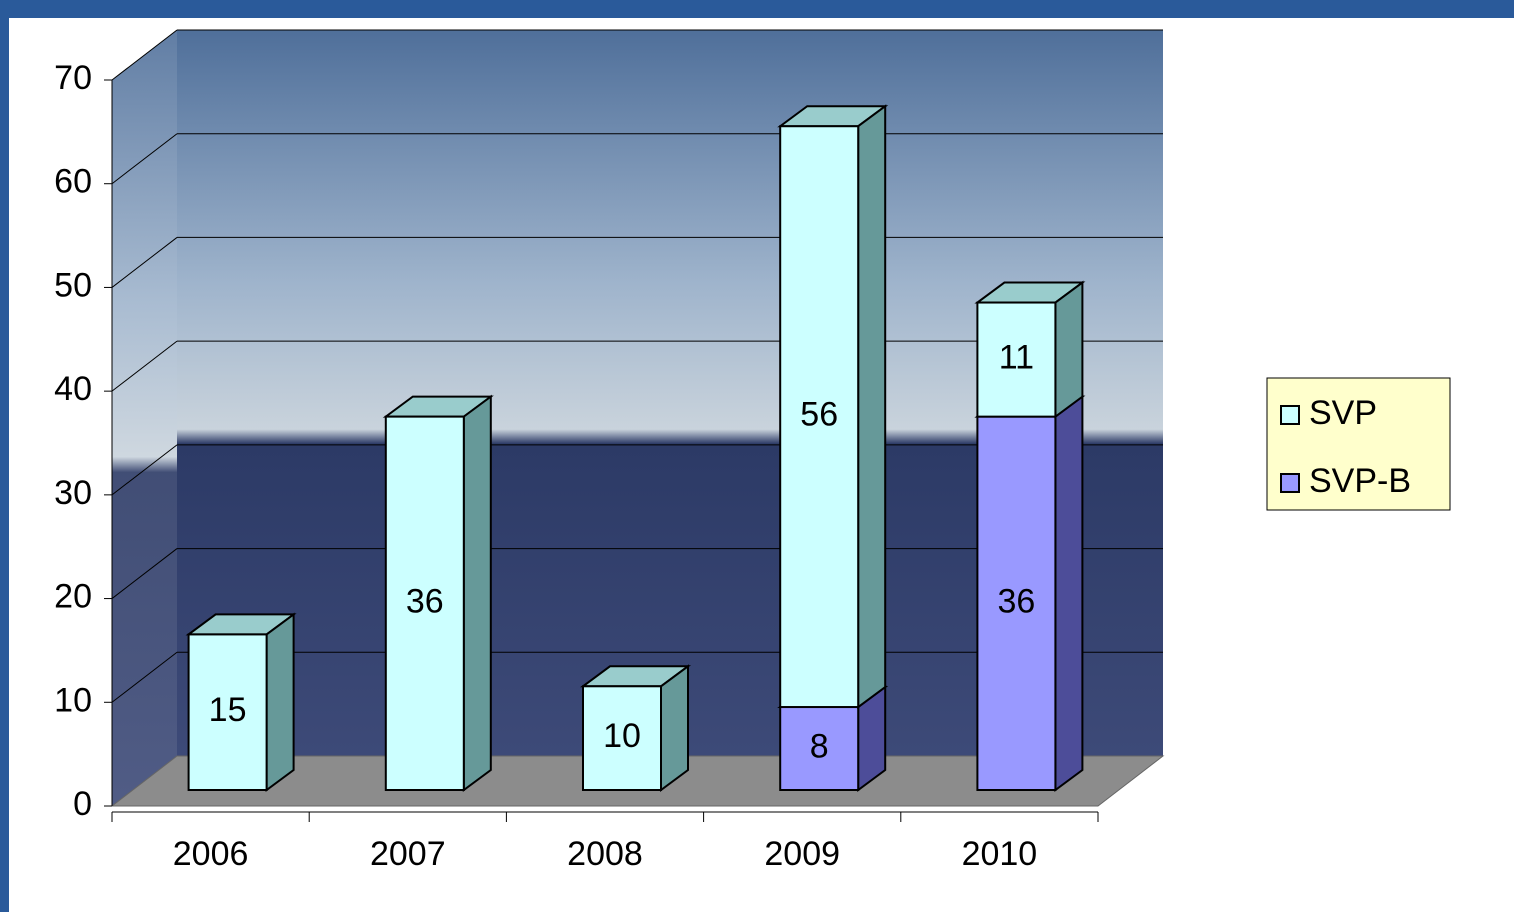 The image size is (1514, 912). What do you see at coordinates (211, 854) in the screenshot?
I see `x-tick-label: 2006` at bounding box center [211, 854].